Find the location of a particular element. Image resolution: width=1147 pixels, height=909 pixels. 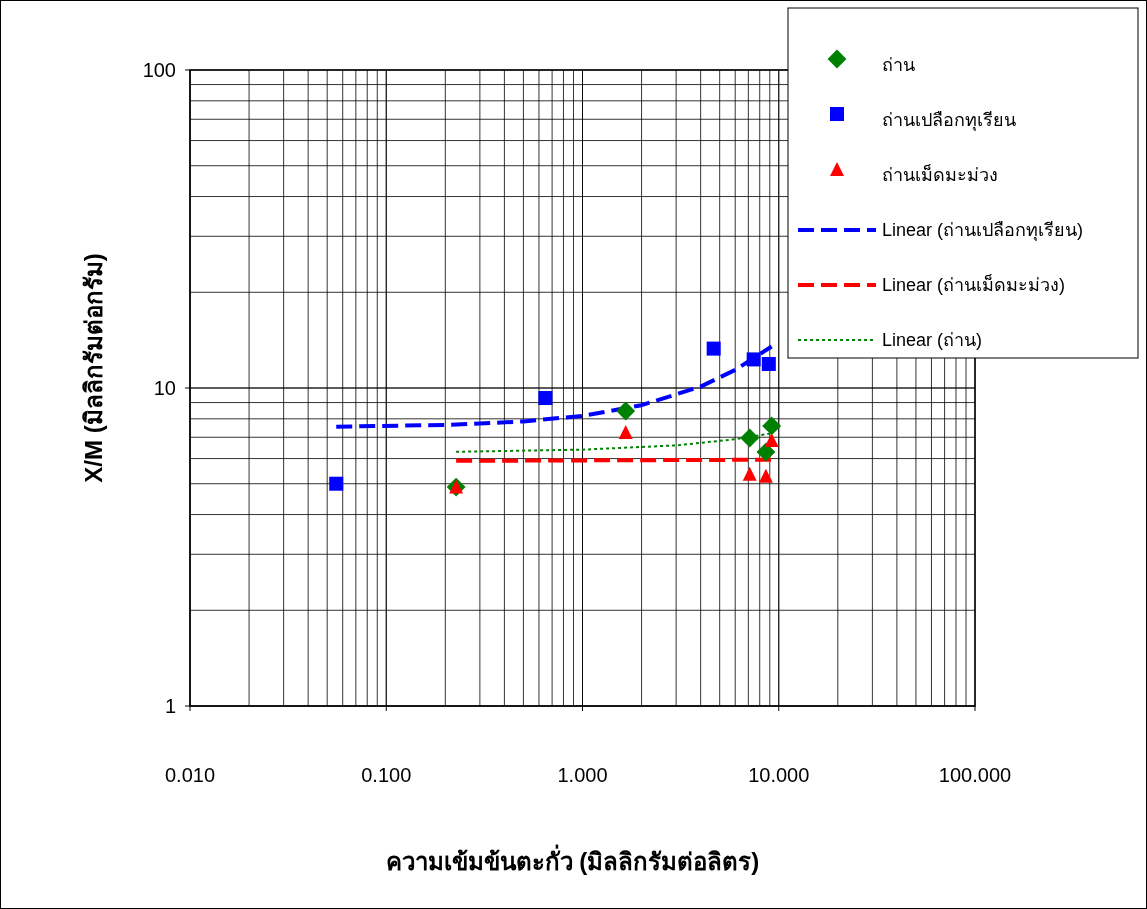

y-tick-label: 10 is located at coordinates (164, 388).